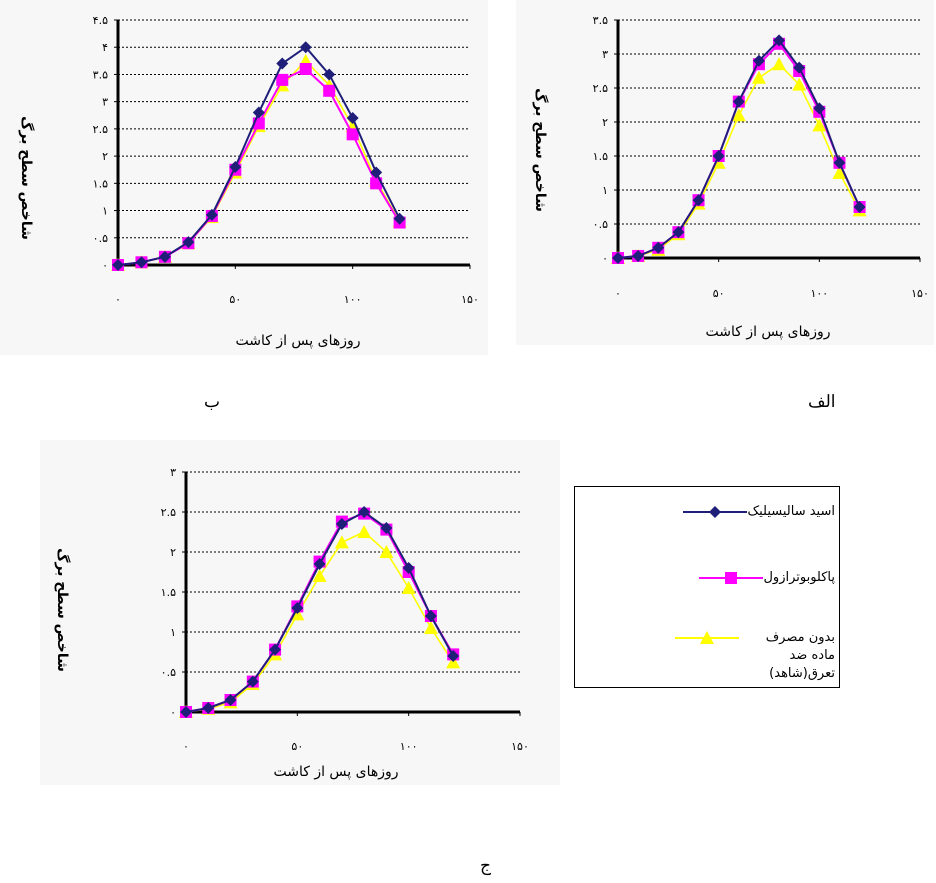 This screenshot has width=936, height=883. What do you see at coordinates (485, 866) in the screenshot?
I see `caption-jim: ج` at bounding box center [485, 866].